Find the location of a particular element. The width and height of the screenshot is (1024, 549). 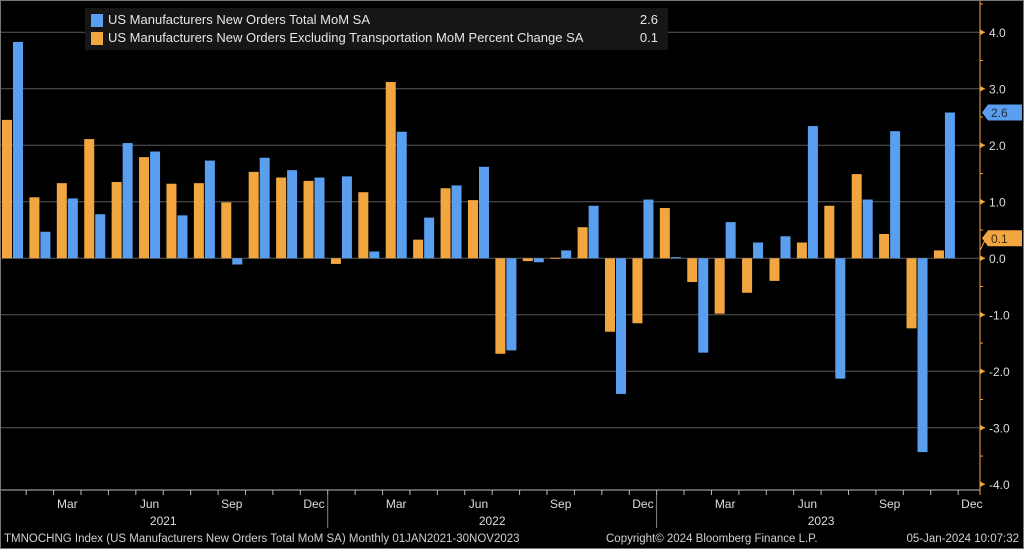

legend-value: 0.1 is located at coordinates (648, 37).